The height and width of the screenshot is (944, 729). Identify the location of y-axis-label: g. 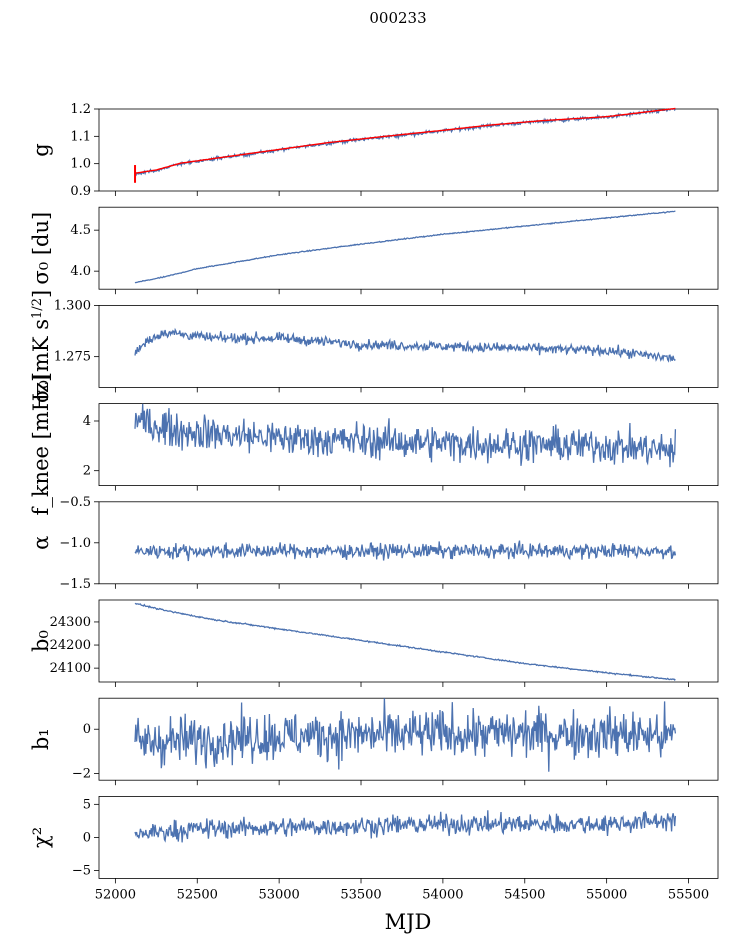
(41, 149).